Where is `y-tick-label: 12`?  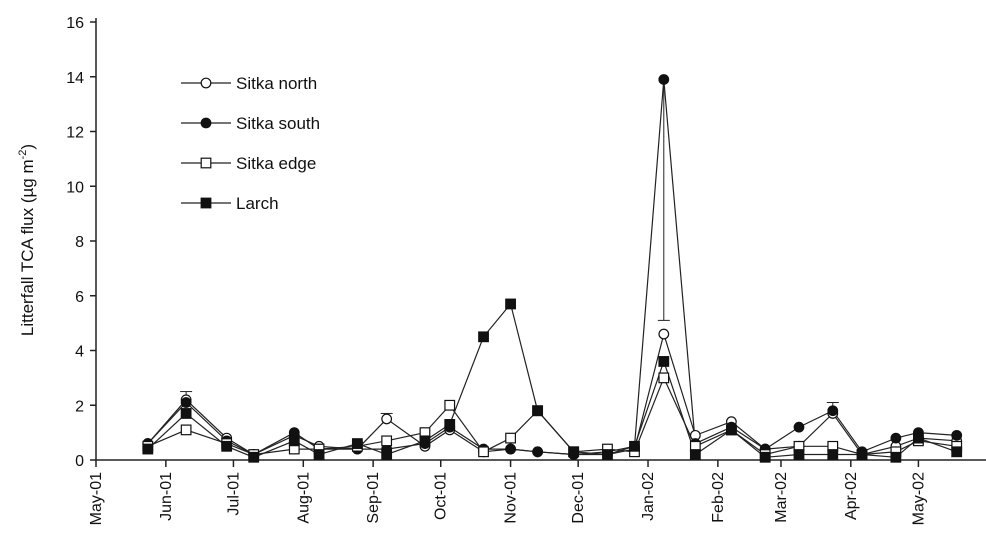 y-tick-label: 12 is located at coordinates (75, 133).